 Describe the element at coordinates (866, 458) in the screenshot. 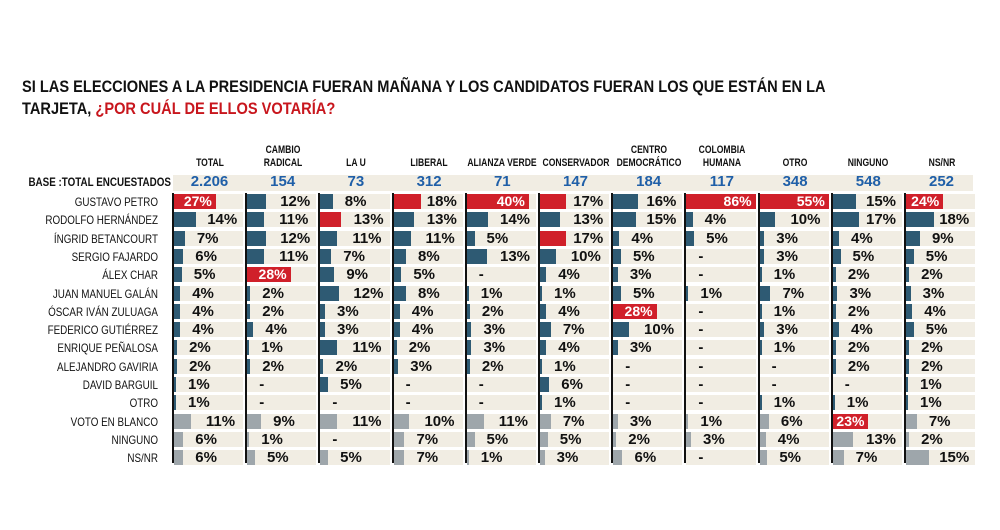

I see `value-label: 7%` at that location.